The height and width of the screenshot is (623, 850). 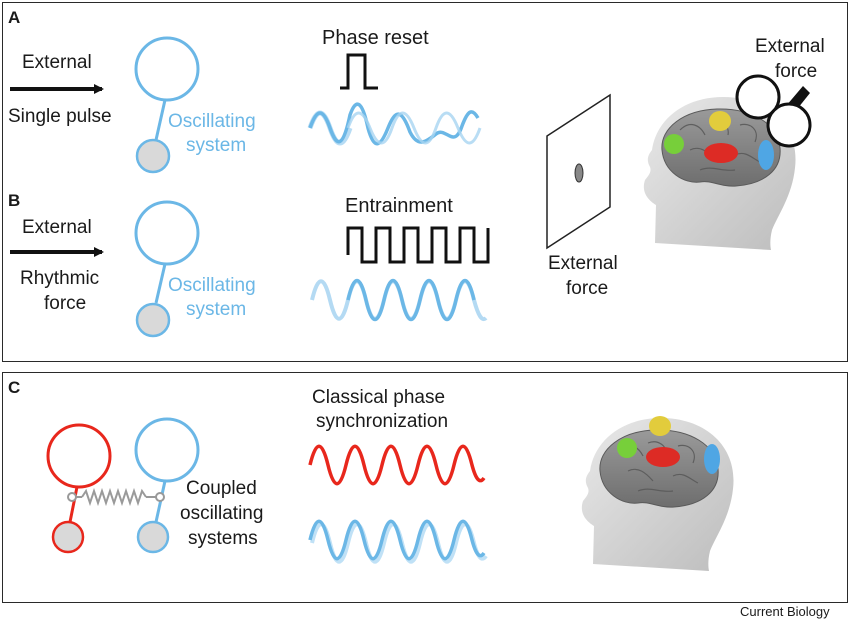 I want to click on blue-top-circle, so click(x=167, y=450).